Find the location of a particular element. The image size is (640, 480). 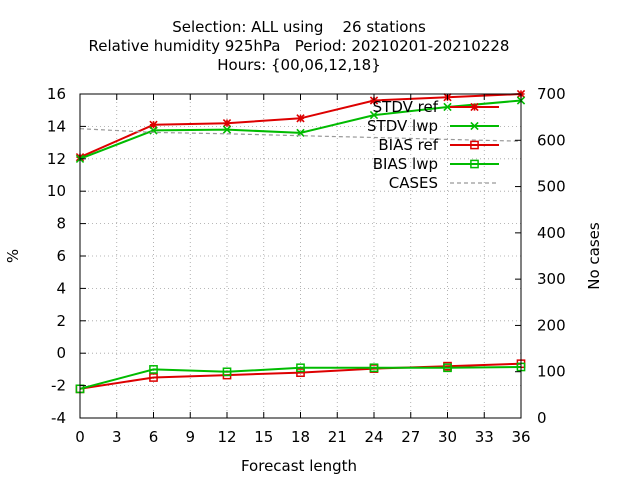

y-tick-label: -2 is located at coordinates (58, 386).